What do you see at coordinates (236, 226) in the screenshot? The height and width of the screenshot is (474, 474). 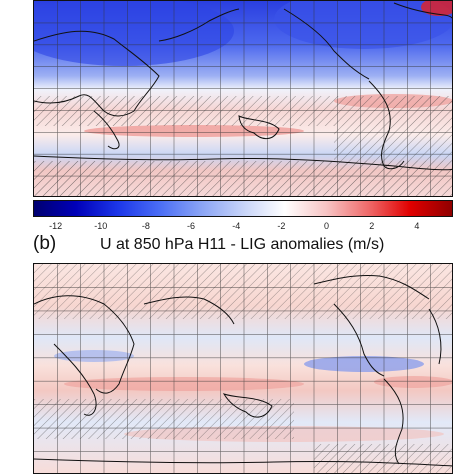 I see `colorbar-tick-label: -4` at bounding box center [236, 226].